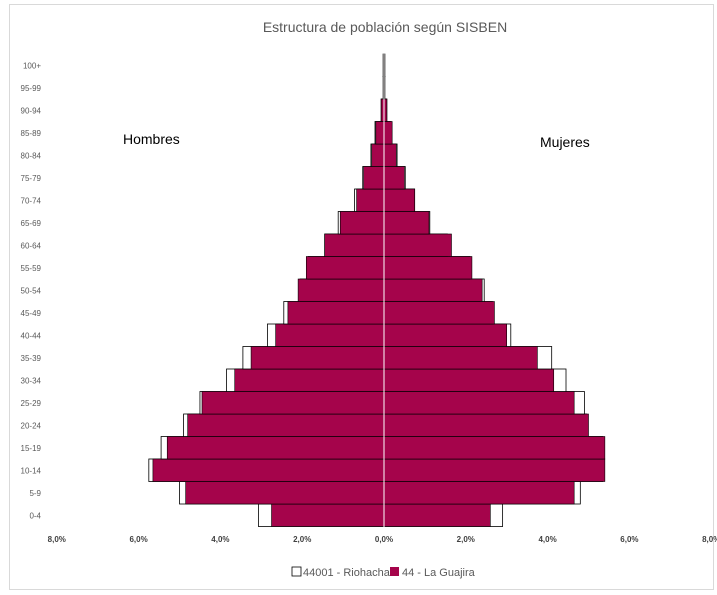 The width and height of the screenshot is (717, 595). What do you see at coordinates (220, 539) in the screenshot?
I see `x-tick-label-2: 4,0%` at bounding box center [220, 539].